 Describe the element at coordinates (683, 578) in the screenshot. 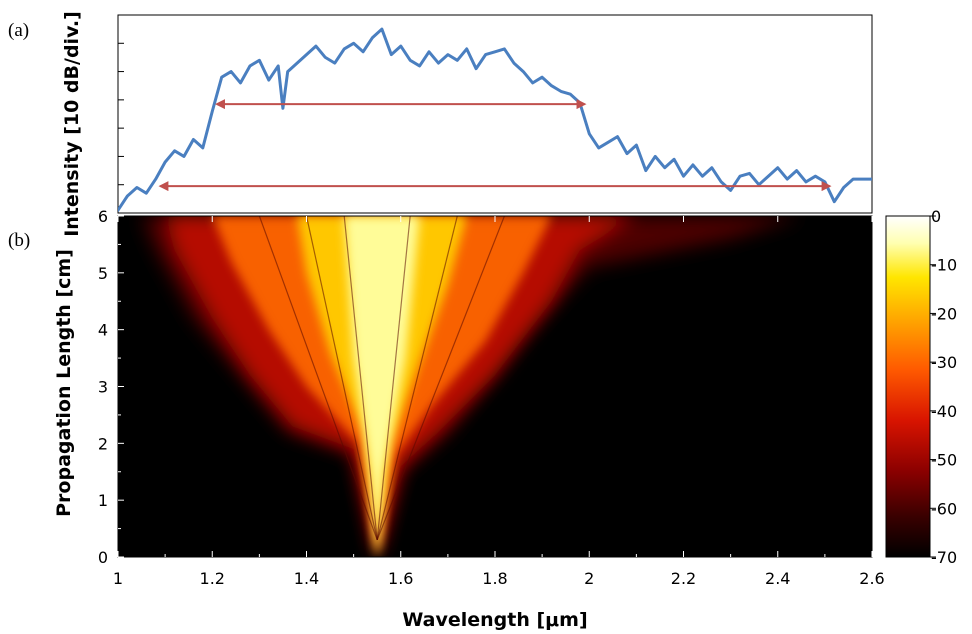

I see `wavelength-tick-label: 2.2` at that location.